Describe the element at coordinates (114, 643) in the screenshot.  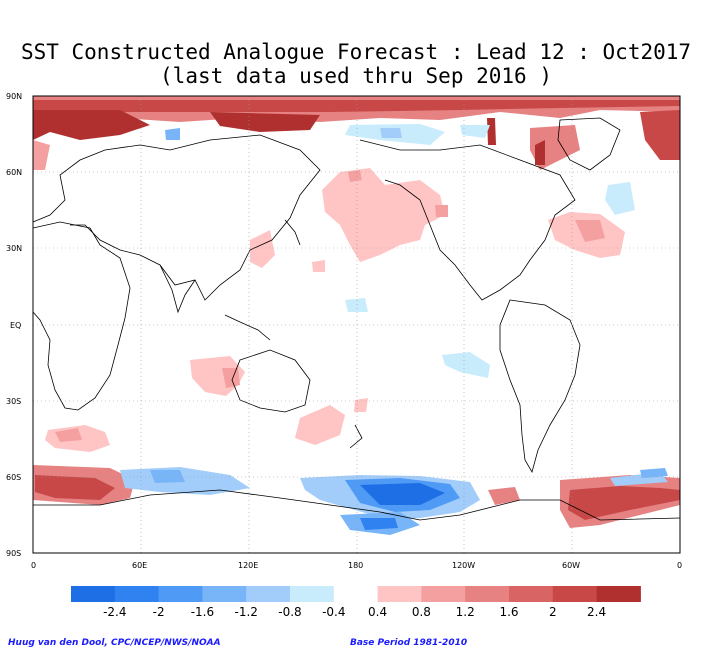
I see `credit-text: Huug van den Dool, CPC/NCEP/NWS/NOAA` at that location.